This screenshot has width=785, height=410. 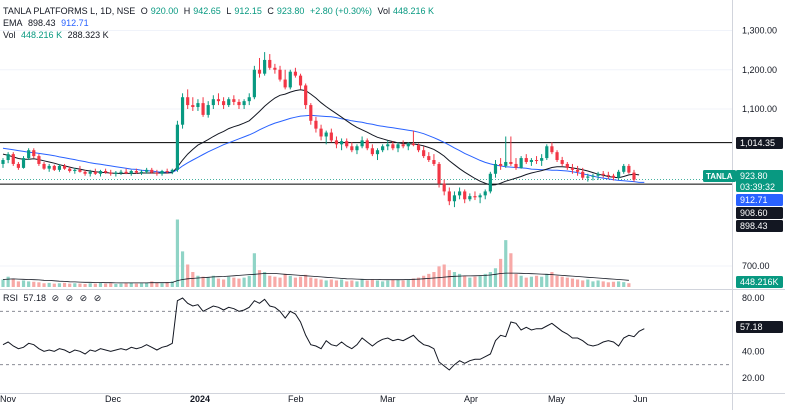 I want to click on symbol-title: TANLA PLATFORMS L, 1D, NSE, so click(x=69, y=11).